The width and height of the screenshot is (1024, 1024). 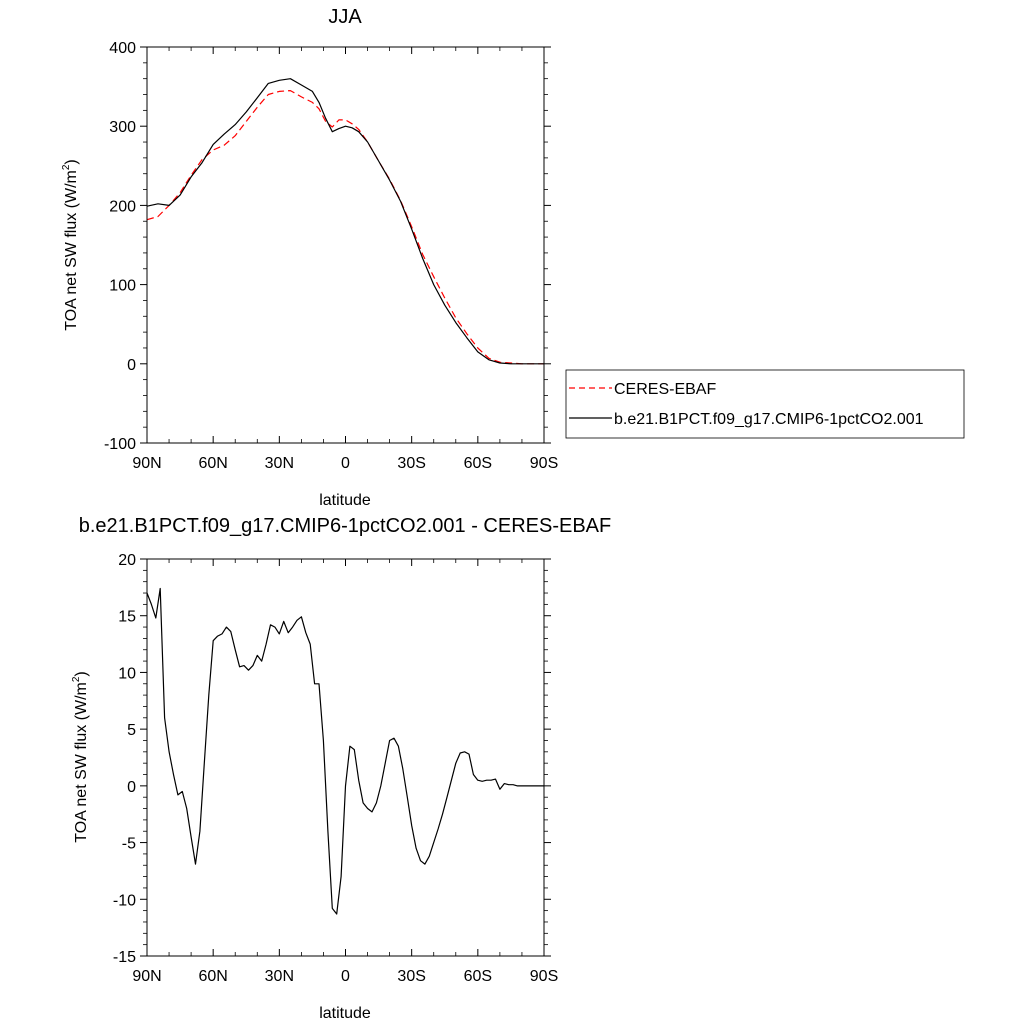 I want to click on y-tick-label: -5, so click(x=129, y=844).